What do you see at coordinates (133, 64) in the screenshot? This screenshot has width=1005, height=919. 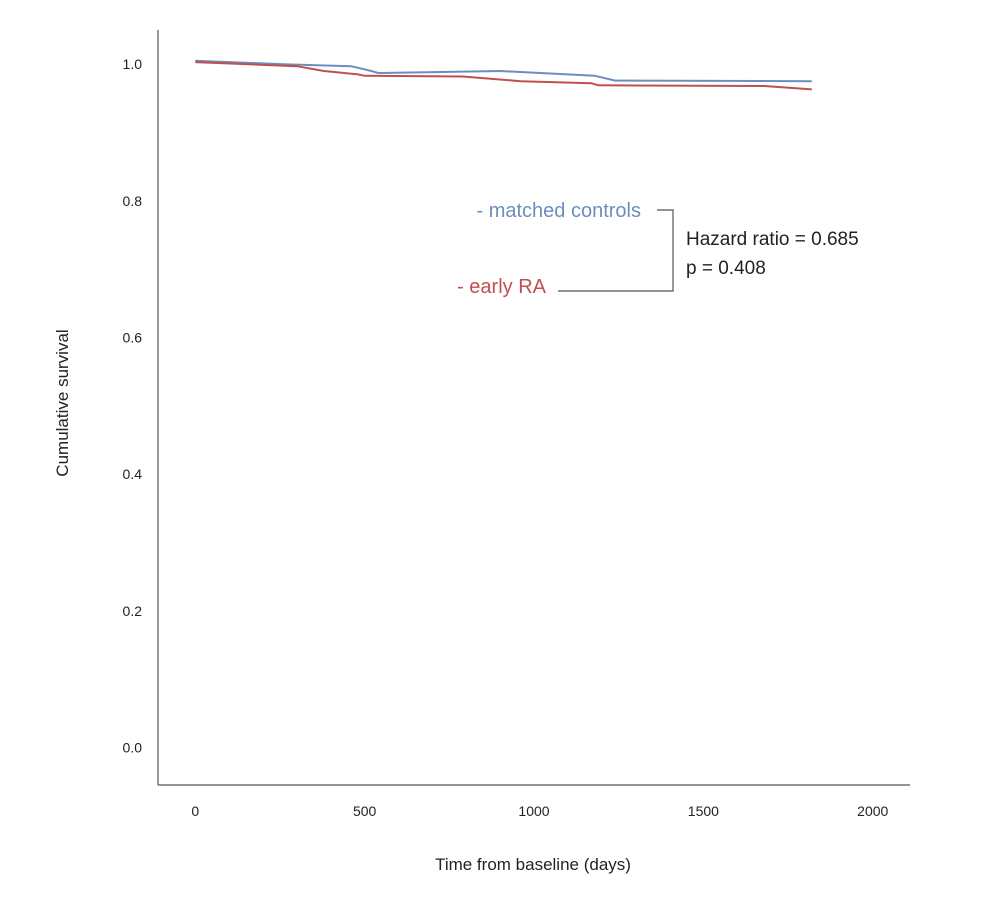 I see `y-tick-label: 1.0` at bounding box center [133, 64].